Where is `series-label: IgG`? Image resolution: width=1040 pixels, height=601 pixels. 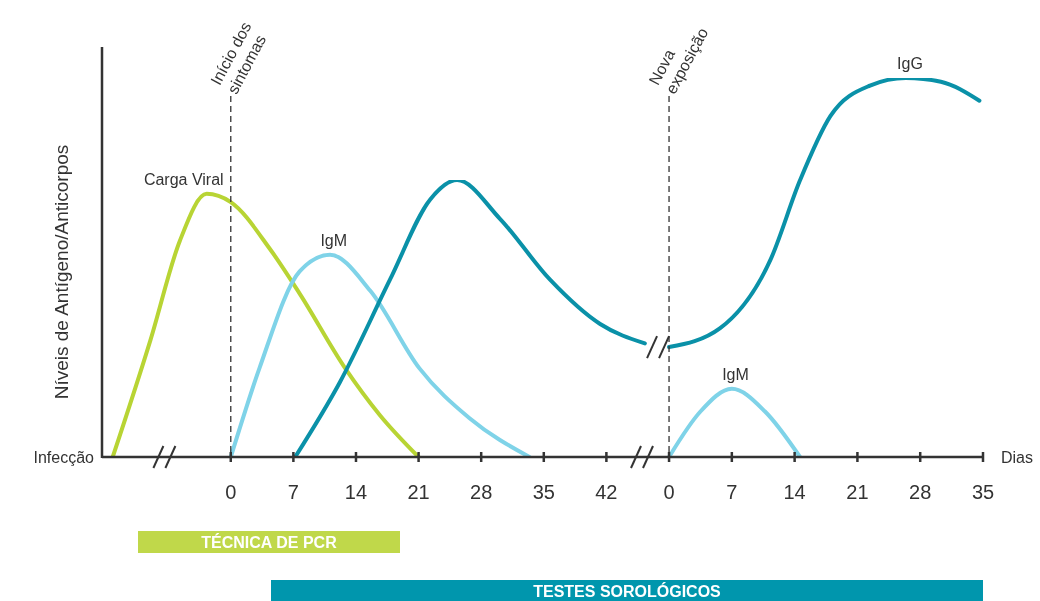 series-label: IgG is located at coordinates (910, 63).